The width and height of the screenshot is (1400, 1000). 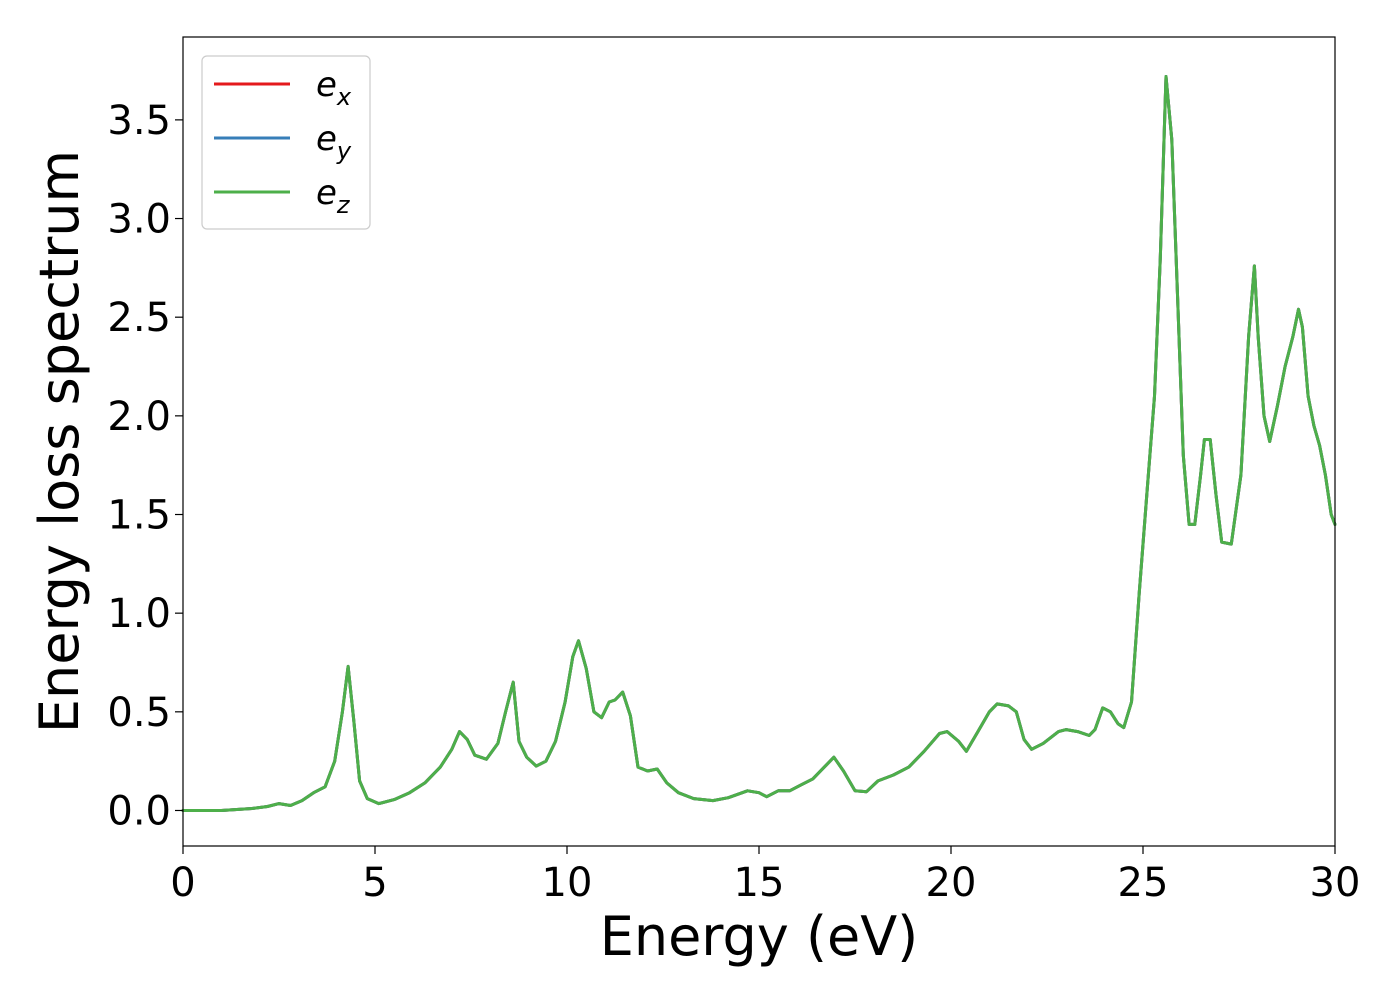 What do you see at coordinates (759, 883) in the screenshot?
I see `x-tick-label: 15` at bounding box center [759, 883].